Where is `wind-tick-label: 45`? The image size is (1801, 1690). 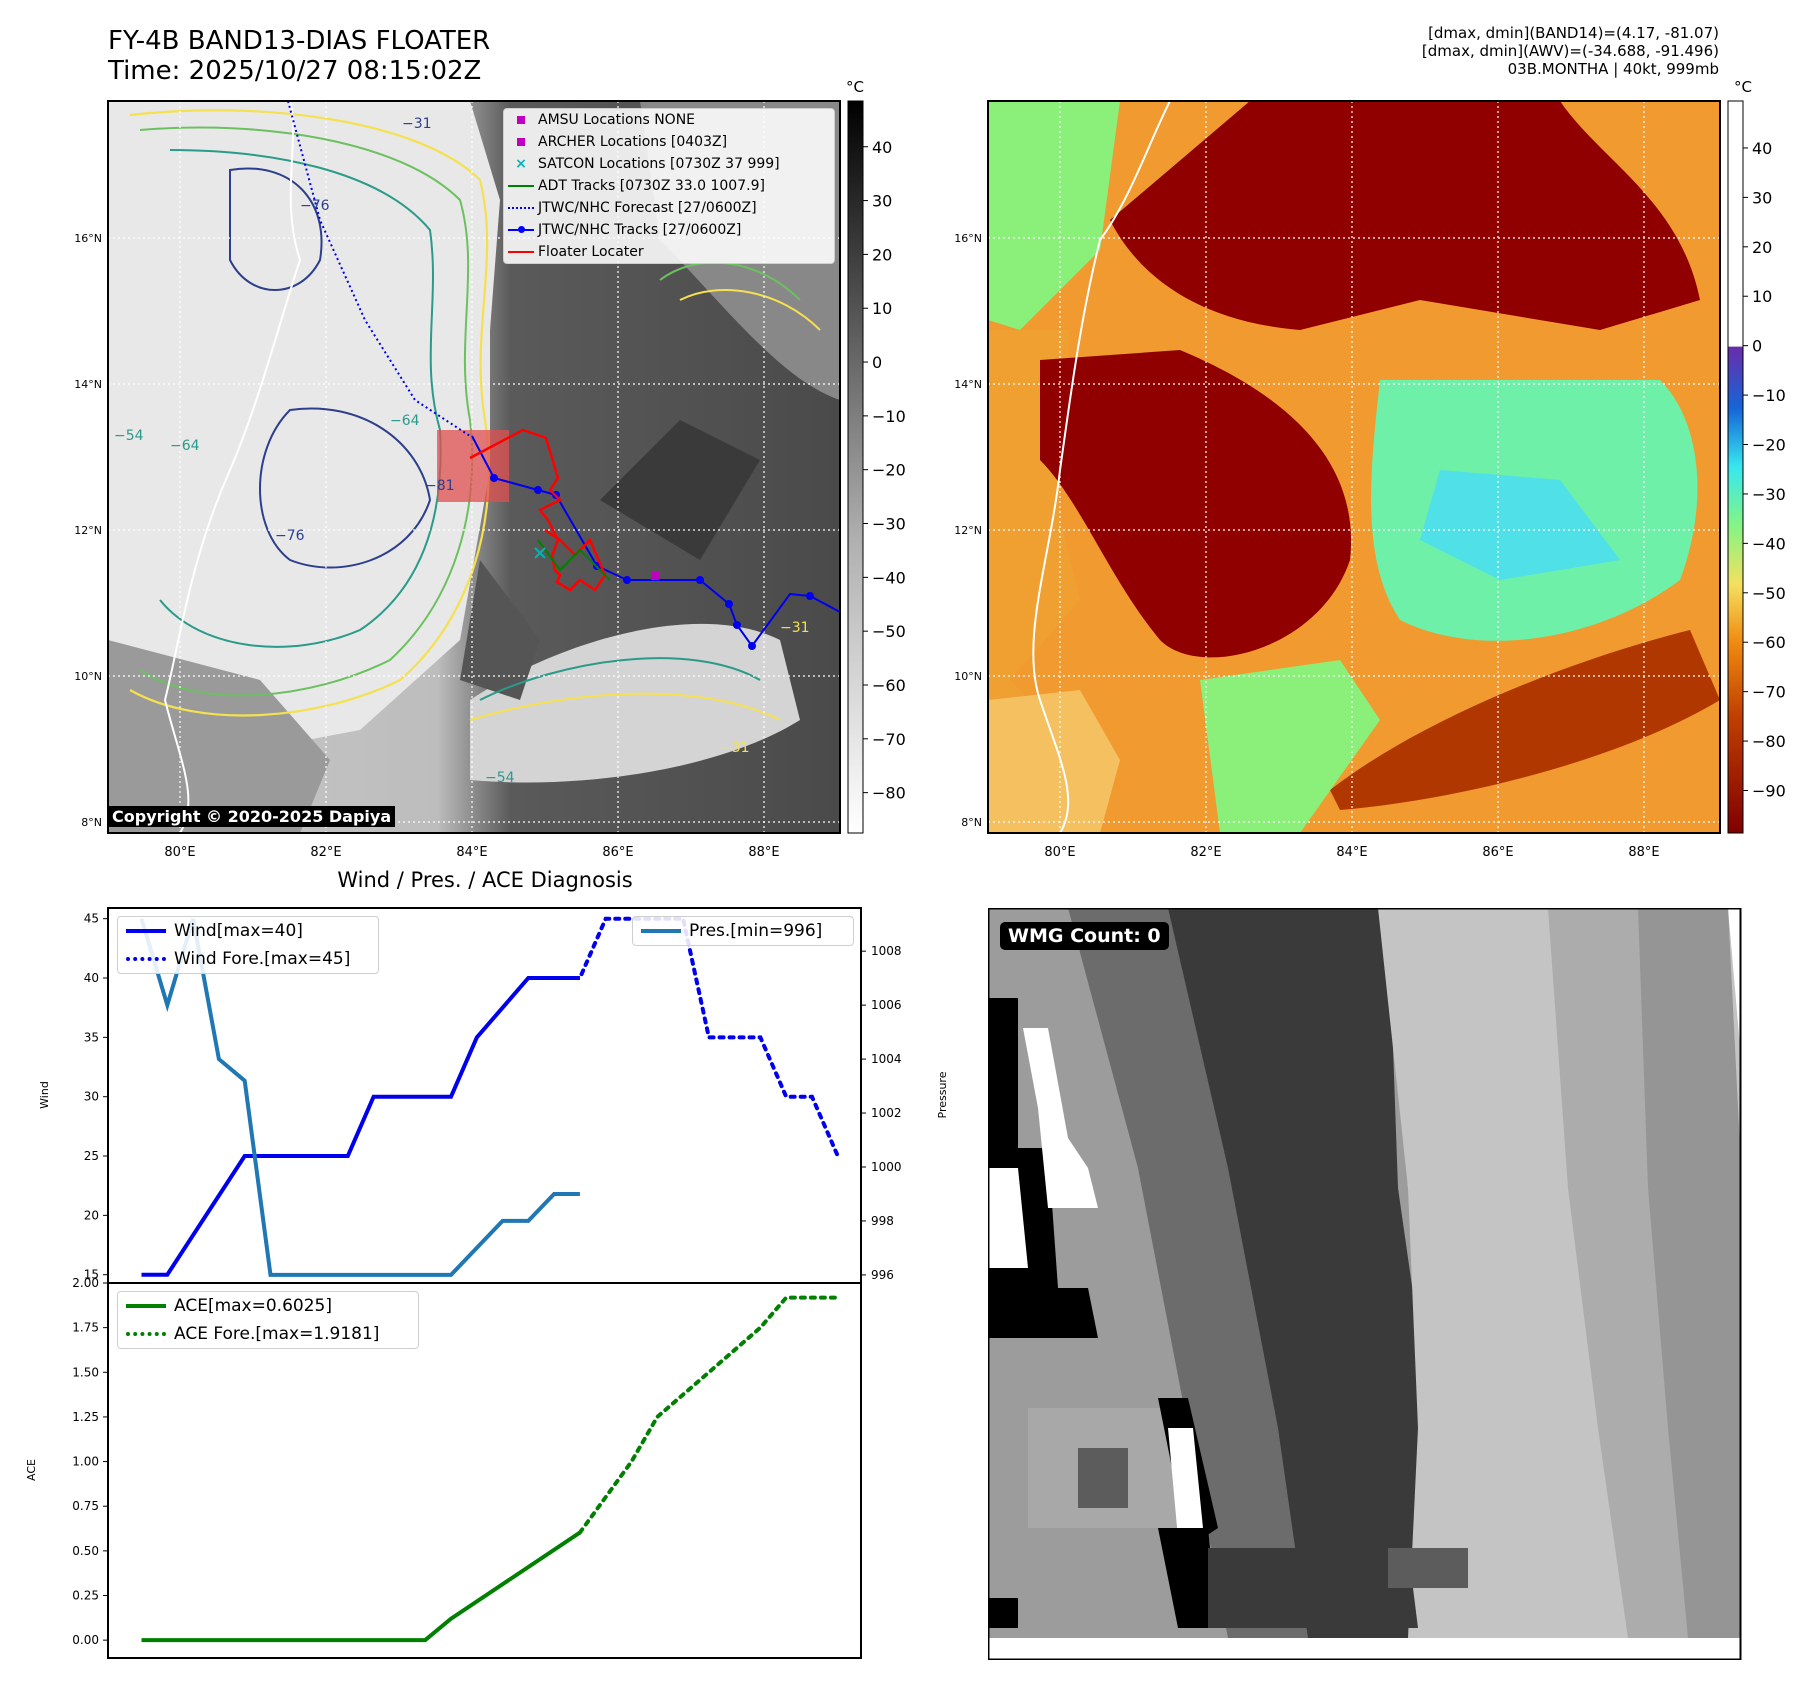 wind-tick-label: 45 is located at coordinates (91, 919).